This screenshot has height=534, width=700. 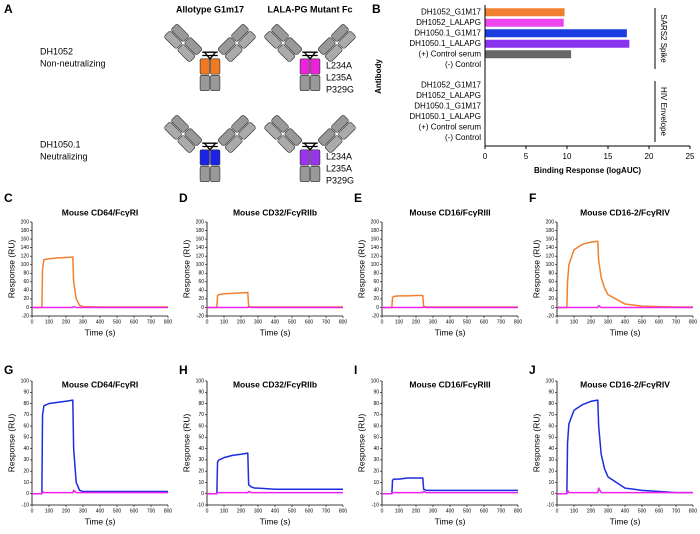 I want to click on y-tick-label: 200, so click(x=375, y=222).